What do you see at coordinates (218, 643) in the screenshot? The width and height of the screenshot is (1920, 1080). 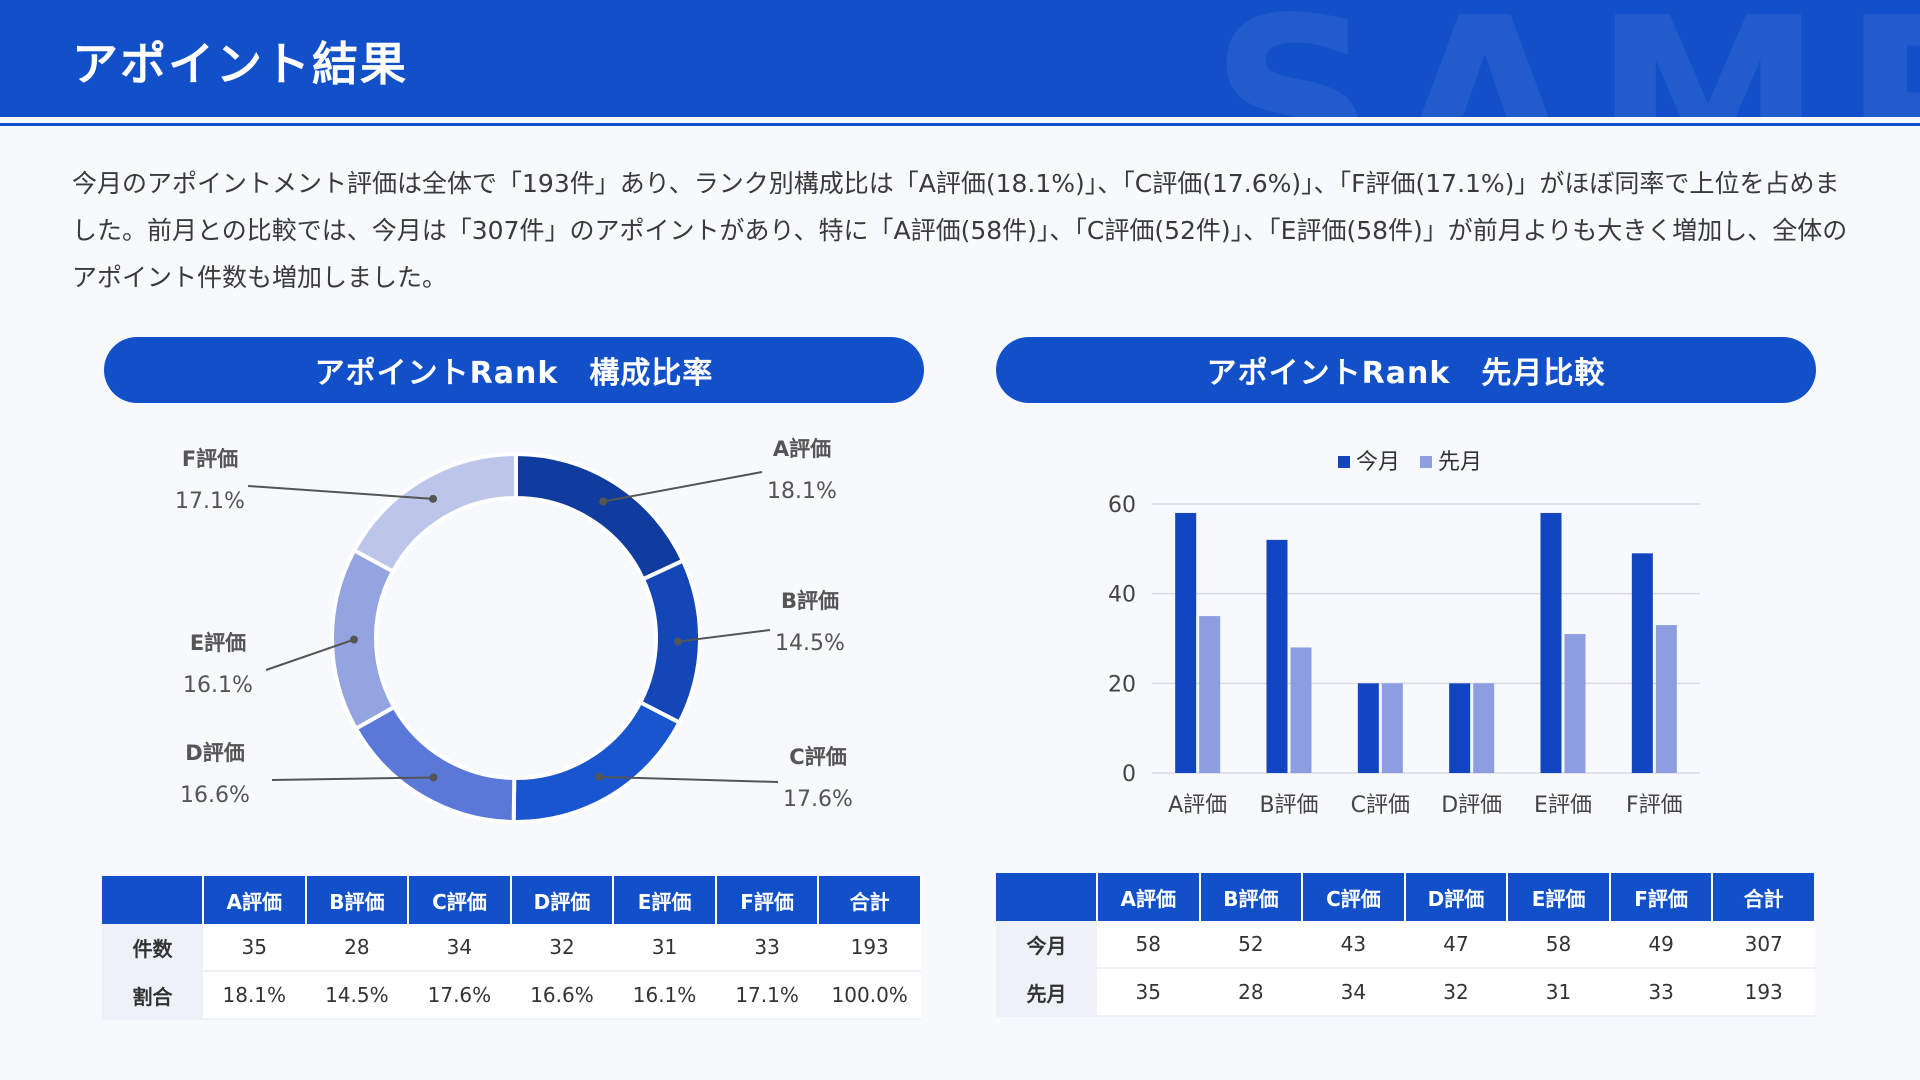 I see `slice-category-label: E評価` at bounding box center [218, 643].